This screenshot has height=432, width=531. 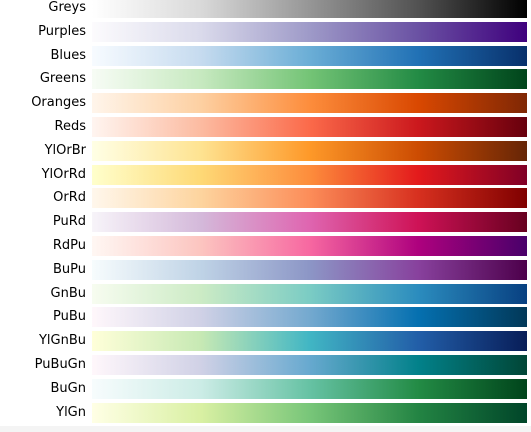 What do you see at coordinates (69, 245) in the screenshot?
I see `colormap-label: RdPu` at bounding box center [69, 245].